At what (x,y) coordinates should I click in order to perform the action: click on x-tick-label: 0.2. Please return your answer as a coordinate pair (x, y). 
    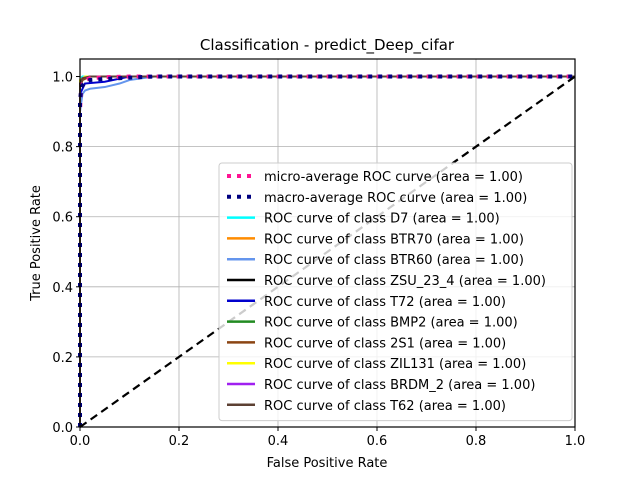
    Looking at the image, I should click on (179, 441).